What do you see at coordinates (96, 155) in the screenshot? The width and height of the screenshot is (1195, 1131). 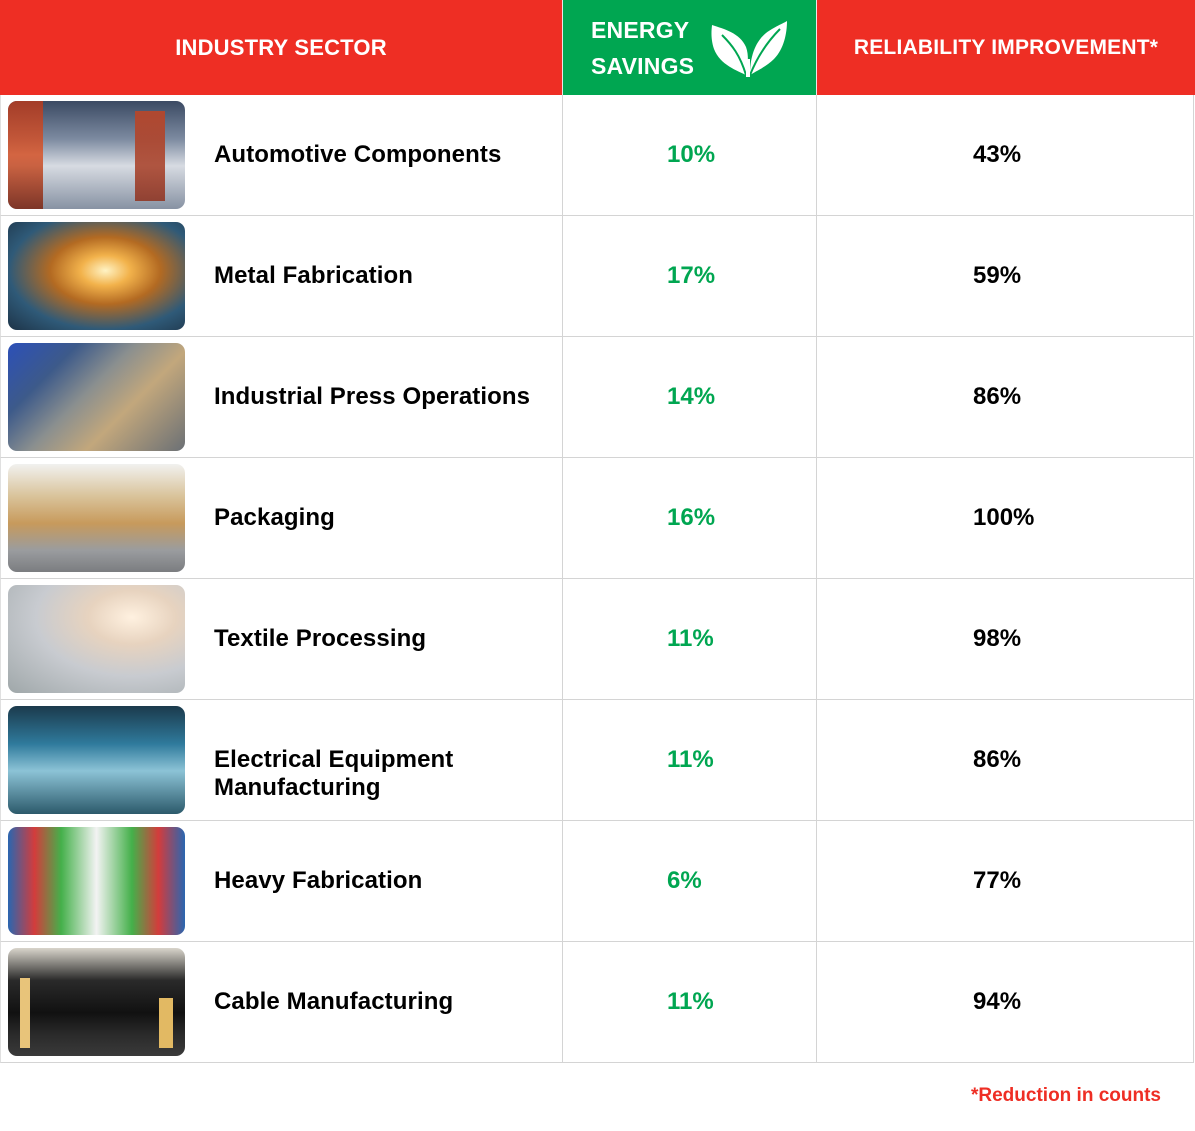 I see `automotive-assembly-line-image` at bounding box center [96, 155].